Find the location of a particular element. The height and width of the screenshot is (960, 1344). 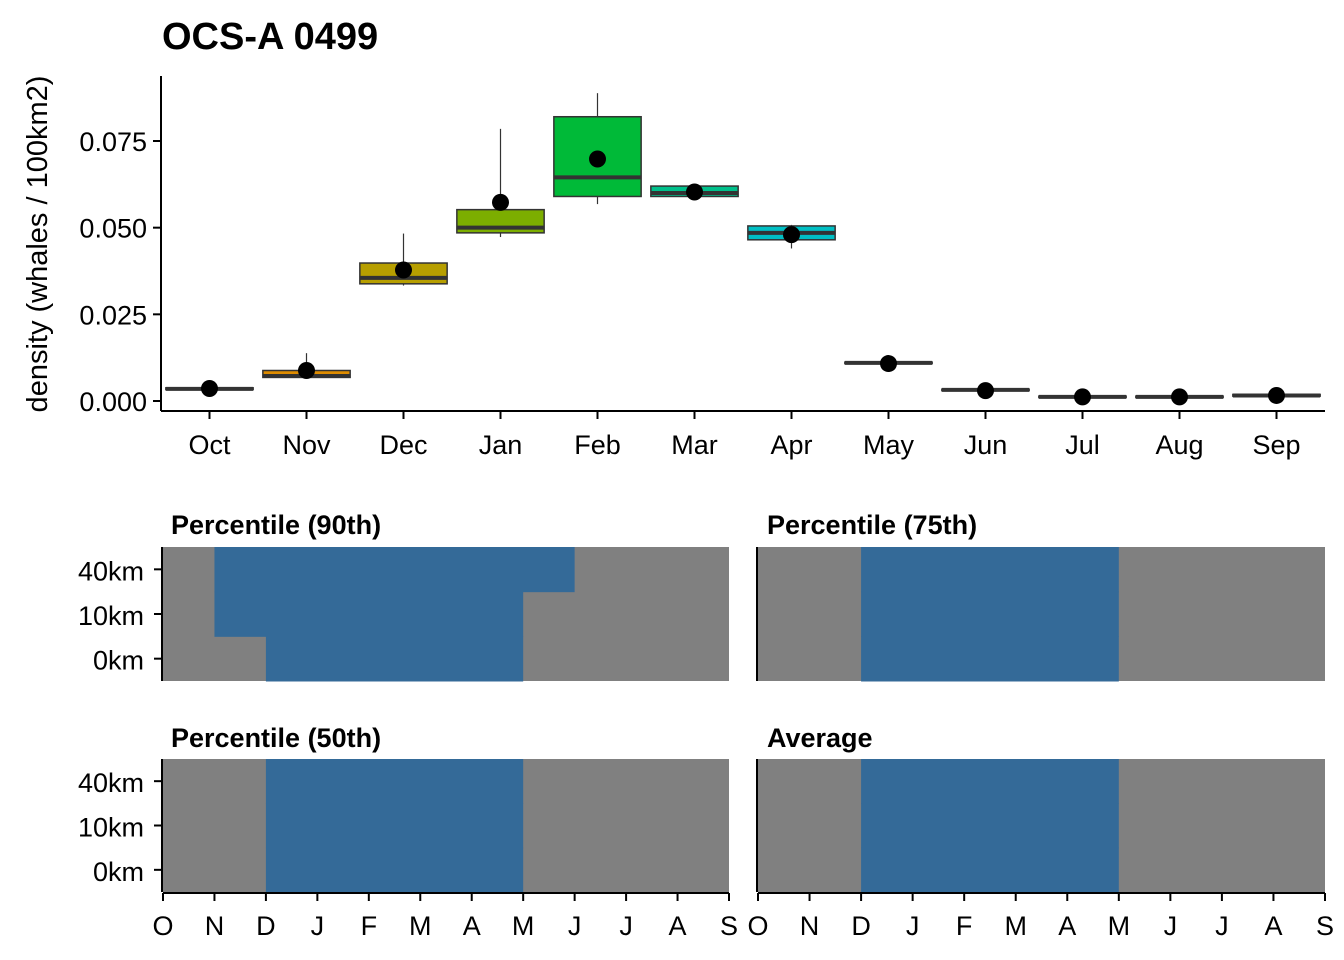

box-oct is located at coordinates (209, 389).